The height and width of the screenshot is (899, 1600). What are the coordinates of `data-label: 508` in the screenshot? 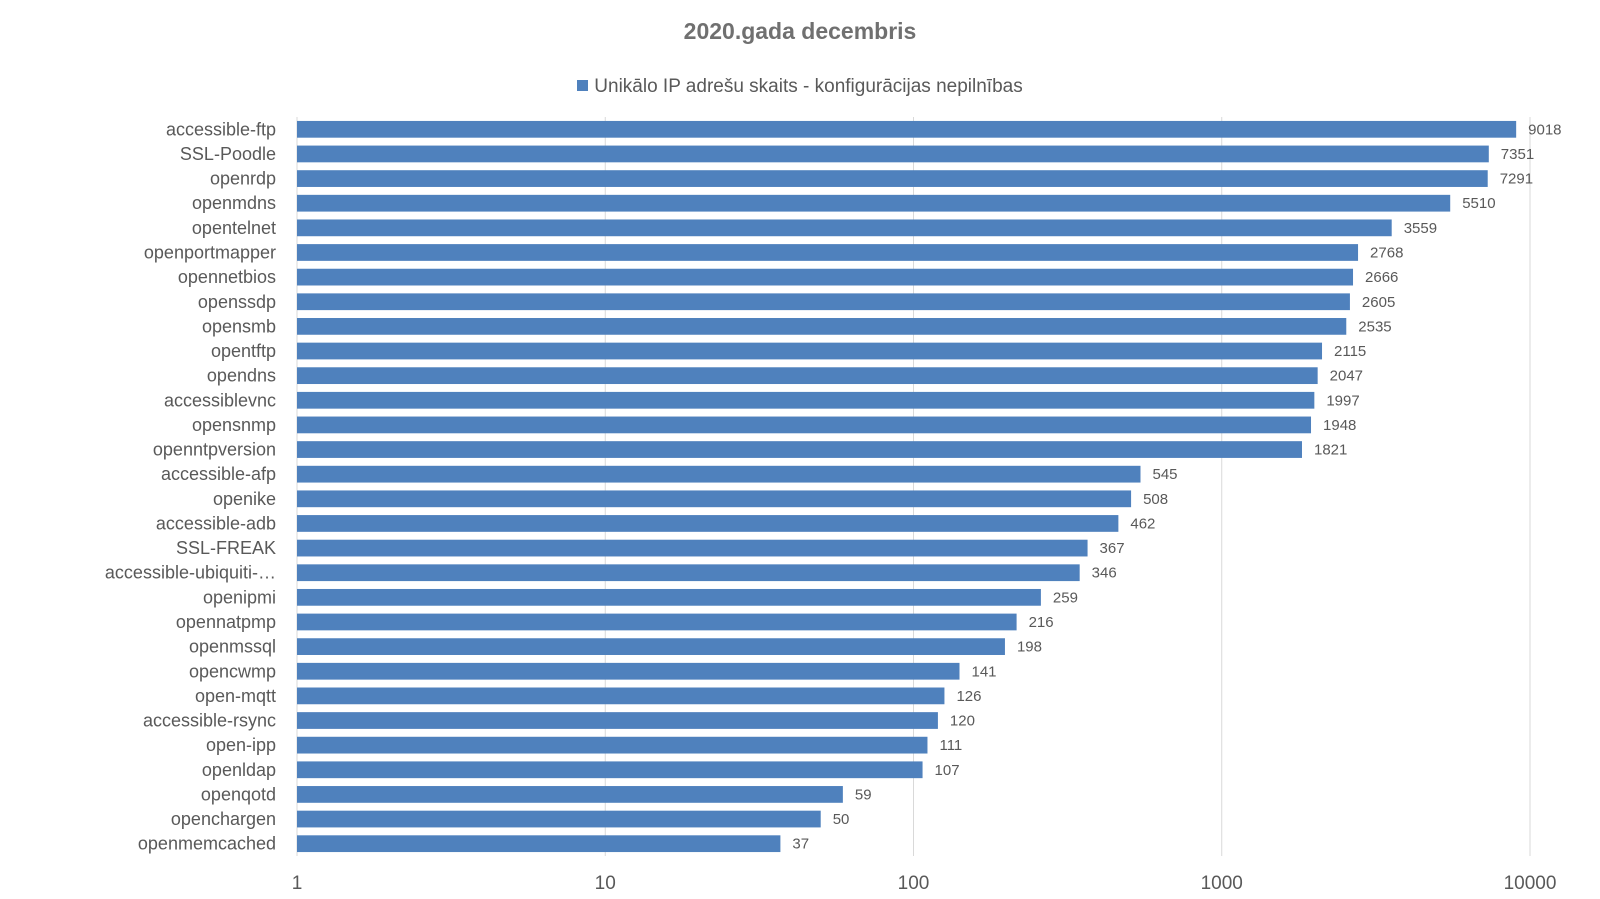 It's located at (1155, 499).